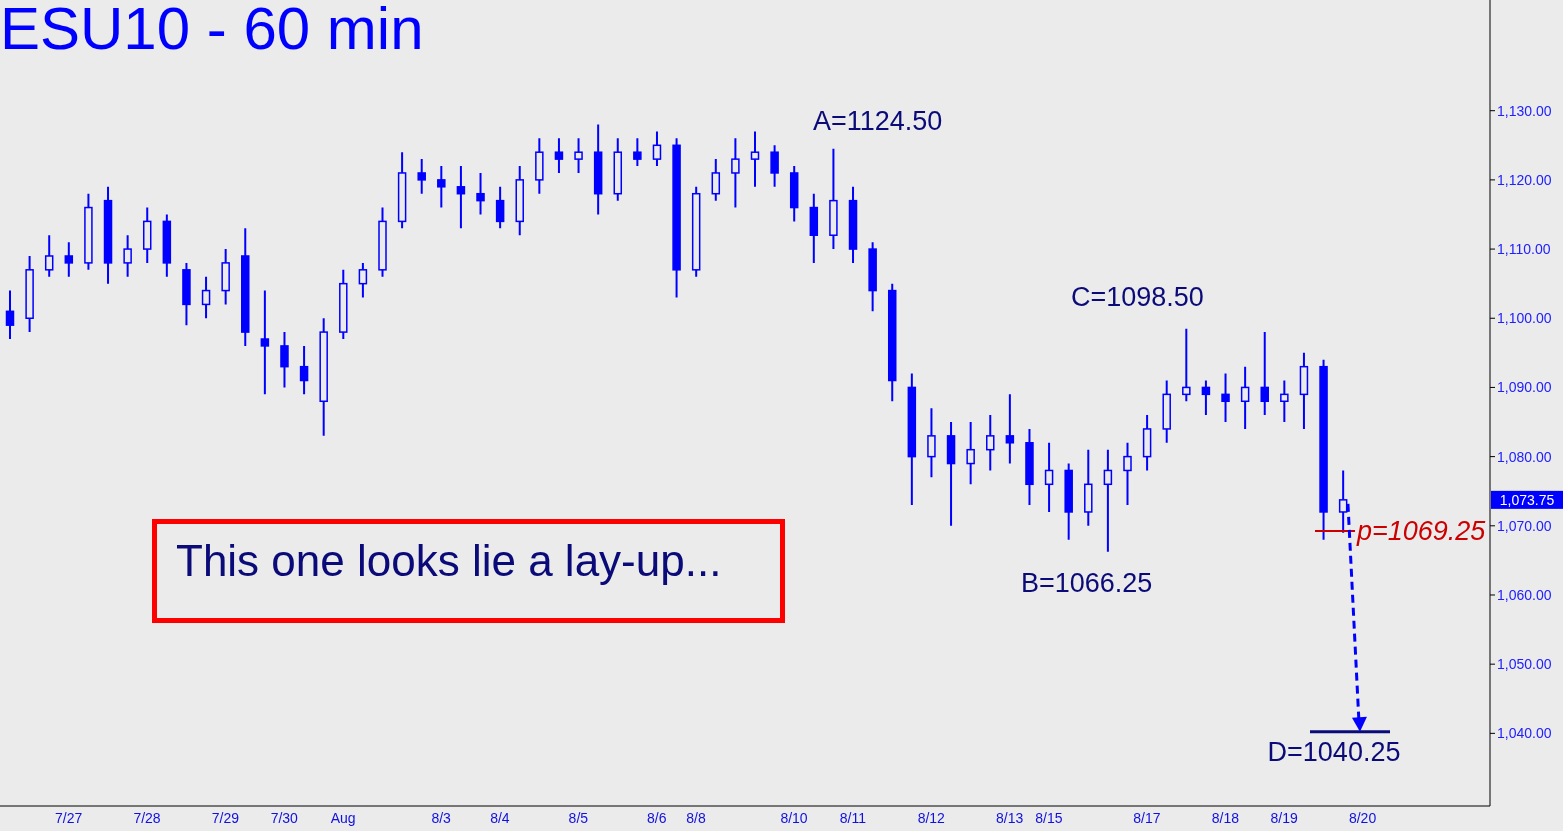  What do you see at coordinates (1049, 817) in the screenshot?
I see `x-tick-label: 8/15` at bounding box center [1049, 817].